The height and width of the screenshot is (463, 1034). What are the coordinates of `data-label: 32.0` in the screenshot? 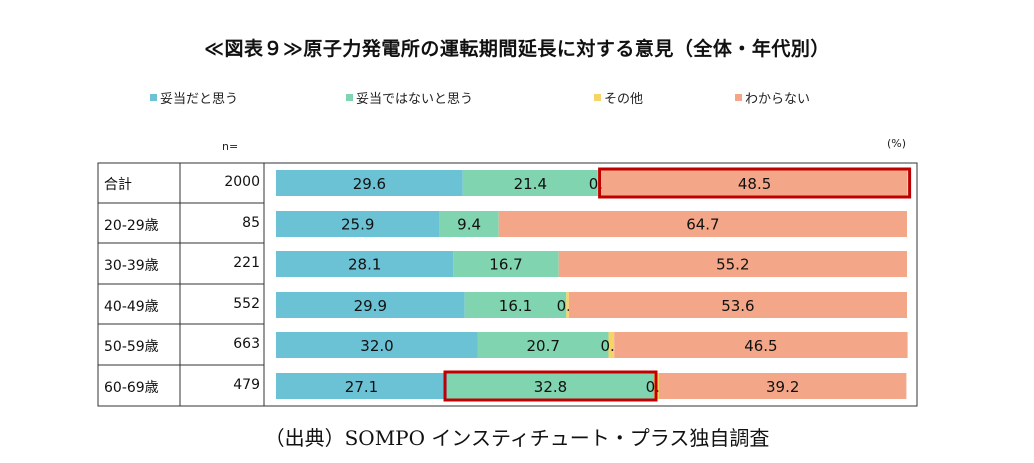 It's located at (376, 346).